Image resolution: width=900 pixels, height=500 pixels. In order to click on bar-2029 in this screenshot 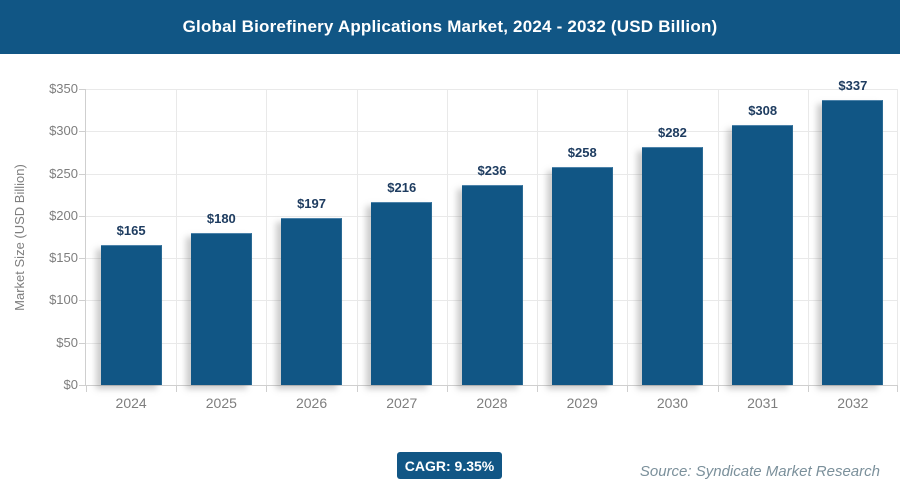, I will do `click(582, 275)`.